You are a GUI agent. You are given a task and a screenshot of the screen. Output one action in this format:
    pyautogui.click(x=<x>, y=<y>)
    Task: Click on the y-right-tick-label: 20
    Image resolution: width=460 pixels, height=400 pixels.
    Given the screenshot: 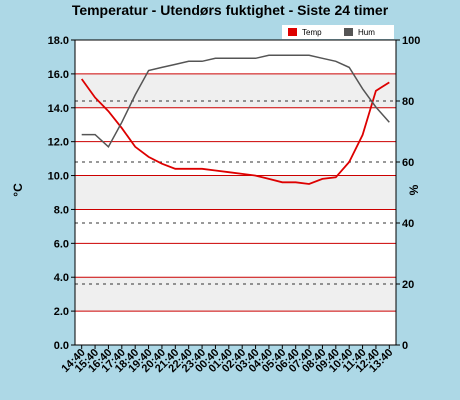 What is the action you would take?
    pyautogui.click(x=408, y=285)
    